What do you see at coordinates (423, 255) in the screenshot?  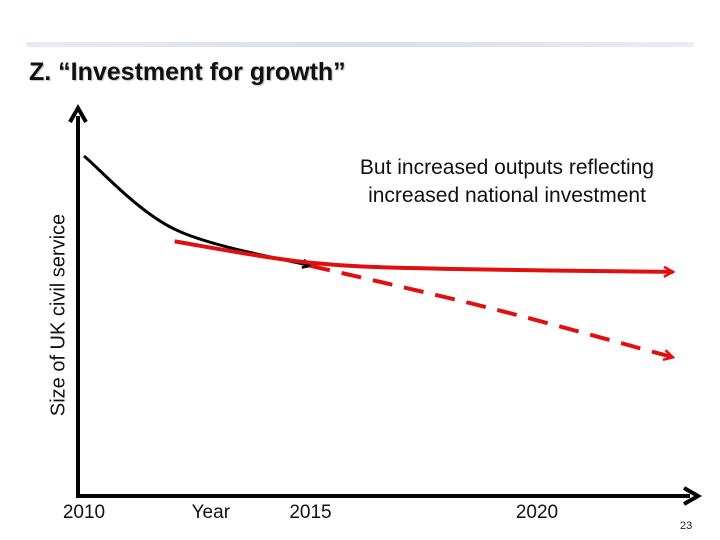 I see `series-investment-line` at bounding box center [423, 255].